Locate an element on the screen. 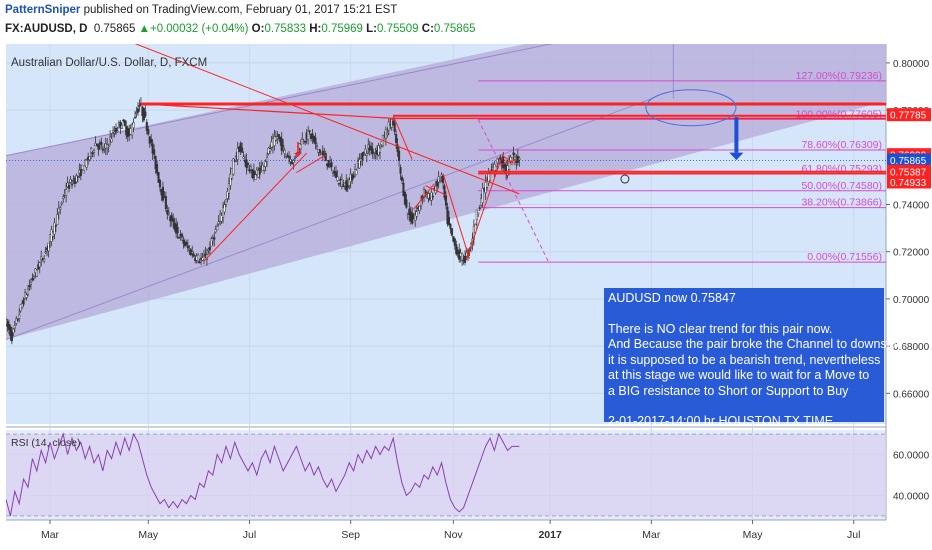 The width and height of the screenshot is (932, 550). note-title: AUDUSD now 0.75847 is located at coordinates (672, 298).